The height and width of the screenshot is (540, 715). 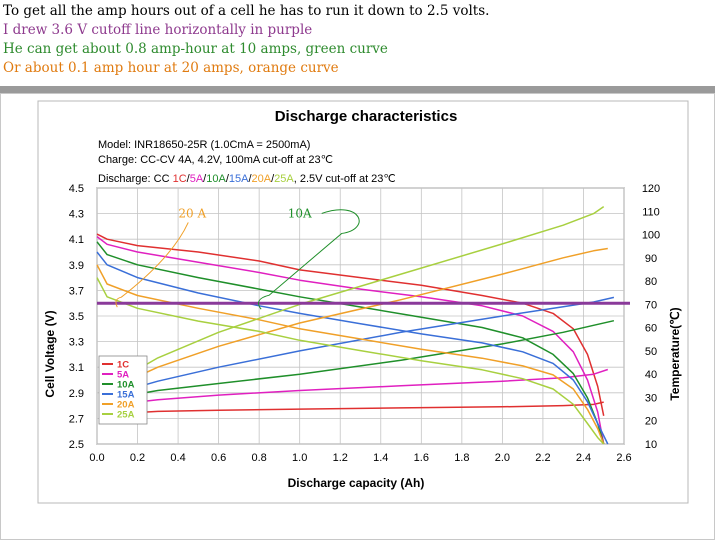 What do you see at coordinates (363, 258) in the screenshot?
I see `annotation-layer: 20 A 10A` at bounding box center [363, 258].